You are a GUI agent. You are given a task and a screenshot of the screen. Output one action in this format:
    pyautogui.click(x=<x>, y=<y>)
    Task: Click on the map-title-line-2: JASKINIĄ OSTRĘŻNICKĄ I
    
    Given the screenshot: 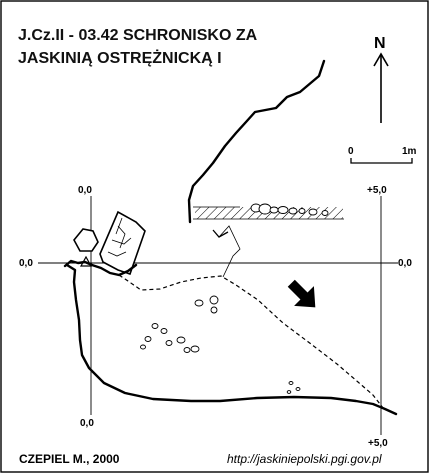 What is the action you would take?
    pyautogui.click(x=120, y=58)
    